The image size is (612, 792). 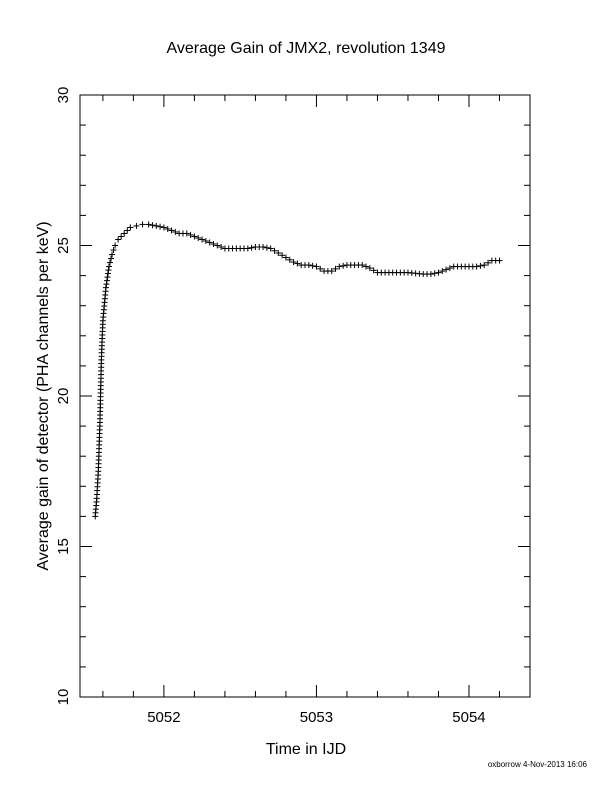 What do you see at coordinates (63, 396) in the screenshot?
I see `y-tick-label: 20` at bounding box center [63, 396].